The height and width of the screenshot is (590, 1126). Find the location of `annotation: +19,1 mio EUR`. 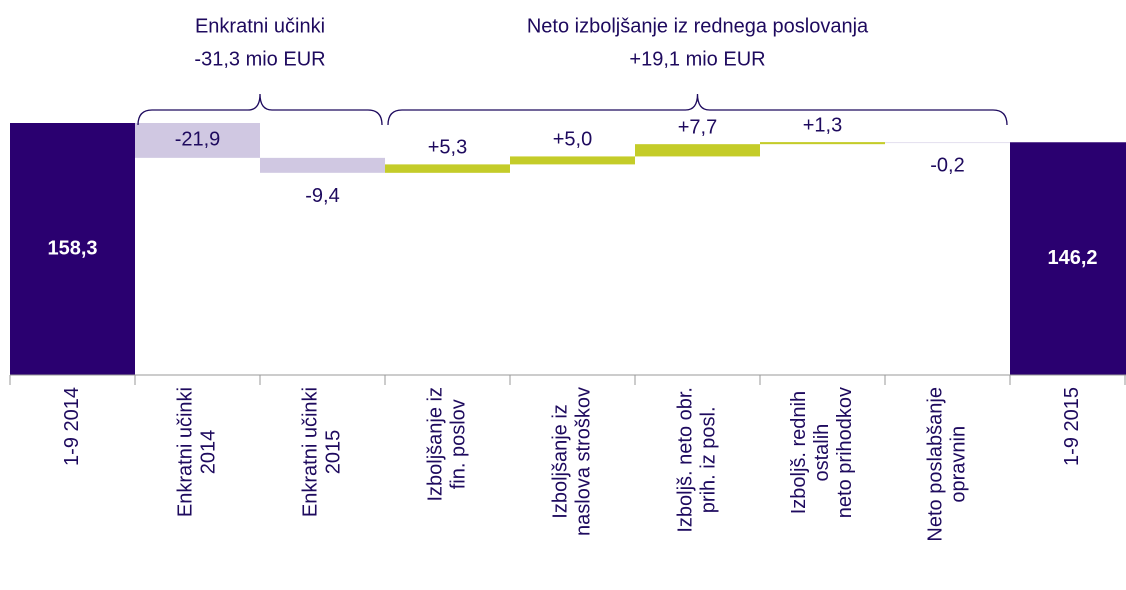

annotation: +19,1 mio EUR is located at coordinates (697, 59).